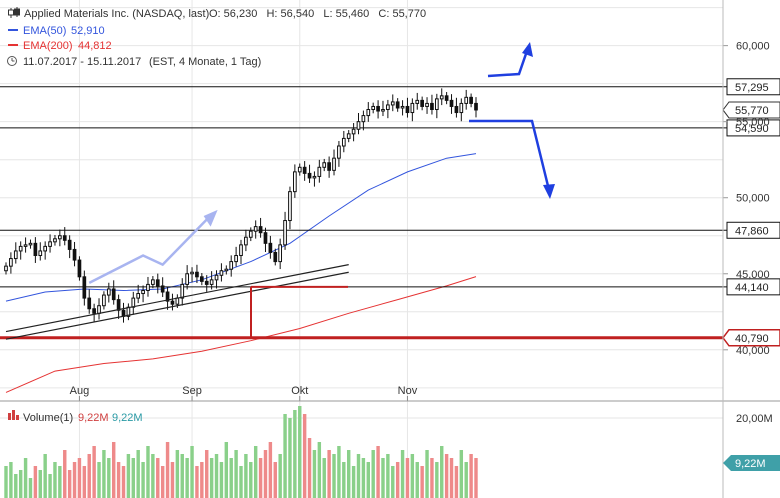  I want to click on period-range: 11.07.2017 - 15.11.2017, so click(82, 62).